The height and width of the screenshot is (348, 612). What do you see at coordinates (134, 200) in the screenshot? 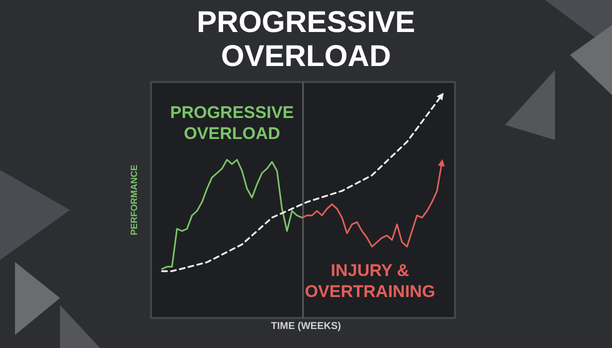
I see `y-axis-title: PERFORMANCE` at bounding box center [134, 200].